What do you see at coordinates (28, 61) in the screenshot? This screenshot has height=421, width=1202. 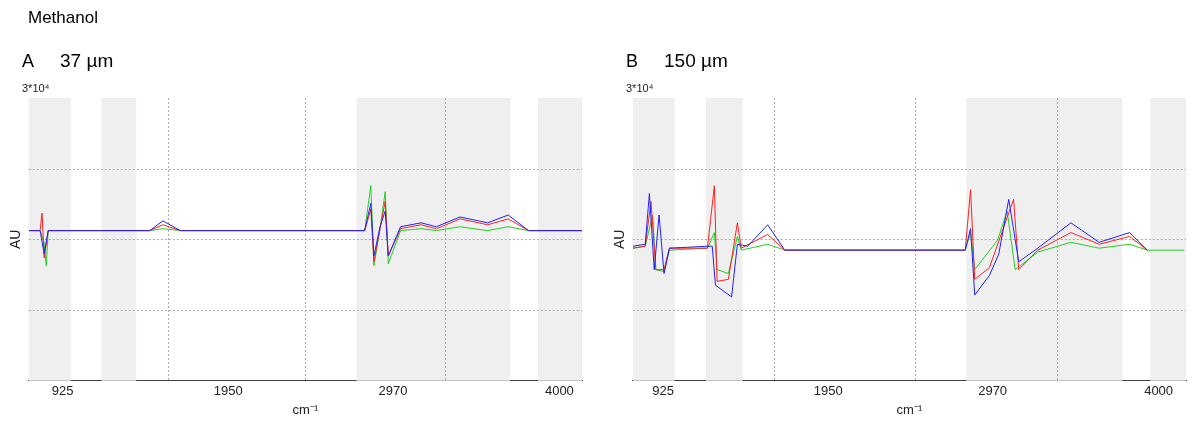 I see `text: A` at bounding box center [28, 61].